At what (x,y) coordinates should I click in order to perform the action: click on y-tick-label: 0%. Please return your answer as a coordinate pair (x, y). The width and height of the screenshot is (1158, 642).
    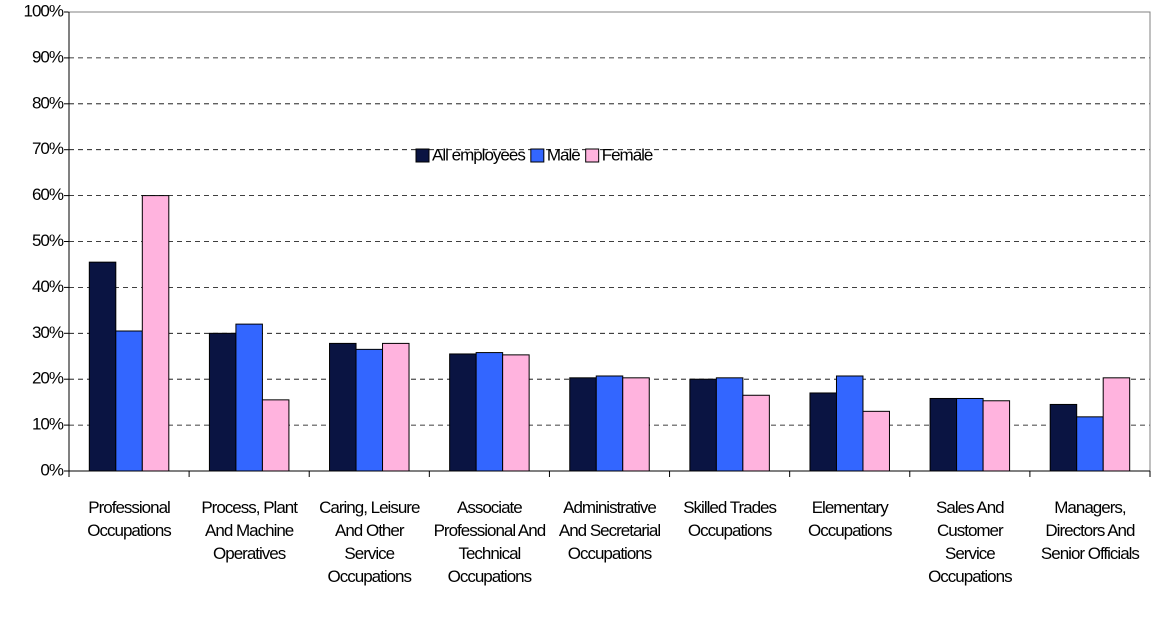
    Looking at the image, I should click on (51, 469).